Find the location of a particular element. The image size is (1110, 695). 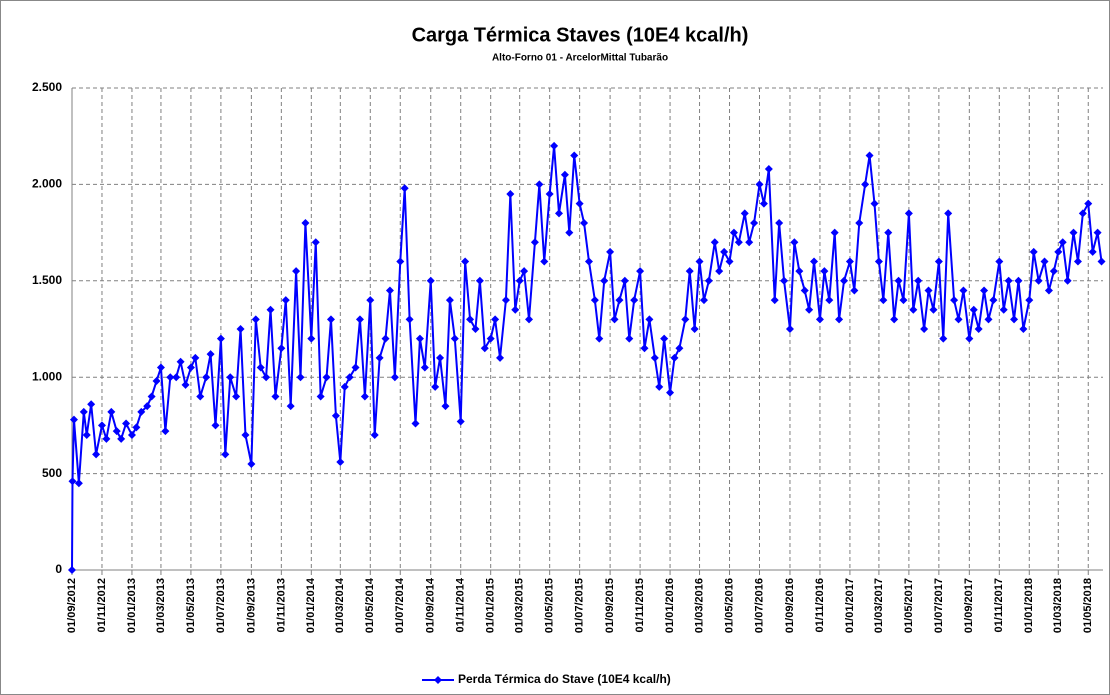

x-tick-label: 01/01/2018 is located at coordinates (1029, 605).